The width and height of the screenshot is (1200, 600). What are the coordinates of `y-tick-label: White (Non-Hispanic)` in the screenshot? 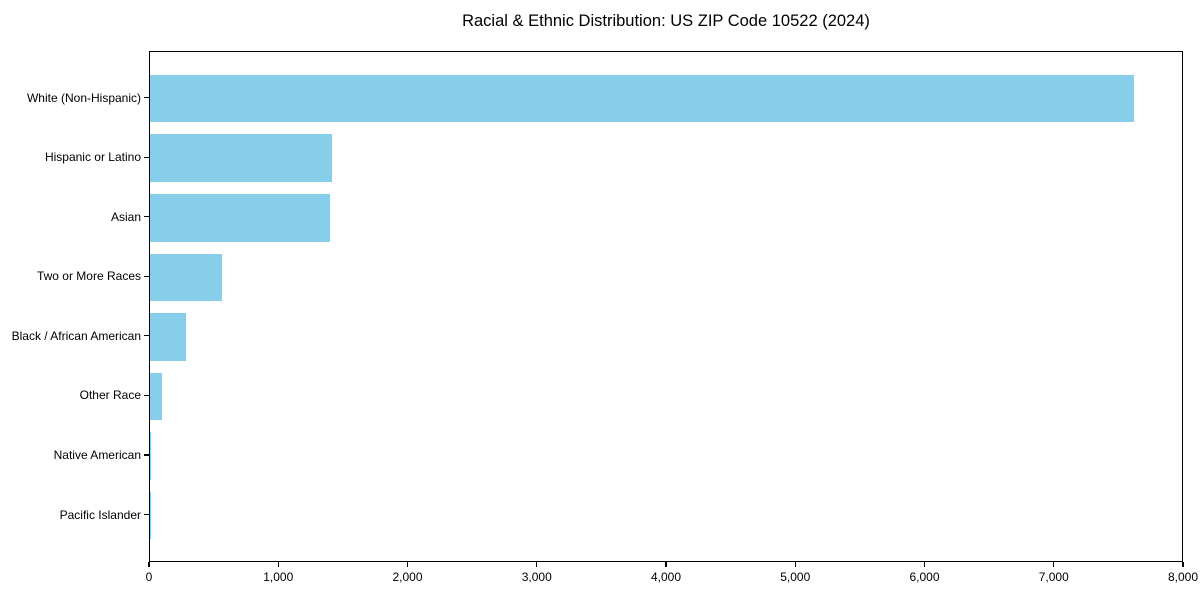 It's located at (83, 97).